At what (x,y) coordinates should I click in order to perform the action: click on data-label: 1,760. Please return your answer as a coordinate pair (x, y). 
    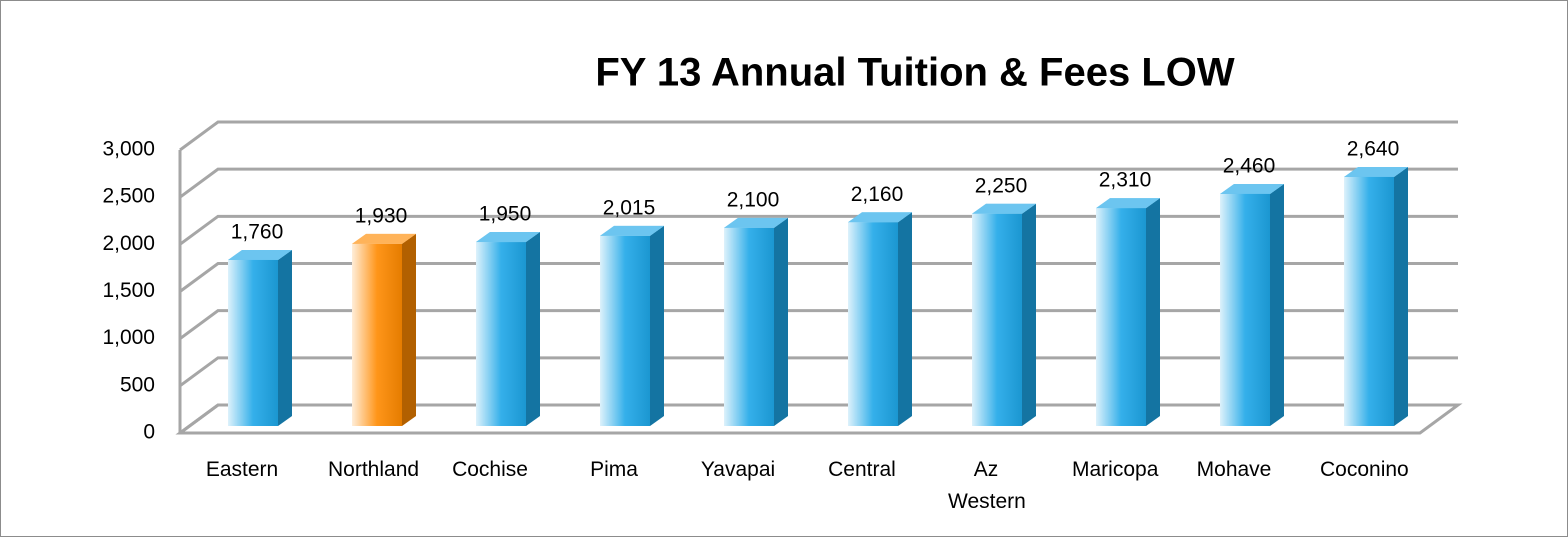
    Looking at the image, I should click on (257, 232).